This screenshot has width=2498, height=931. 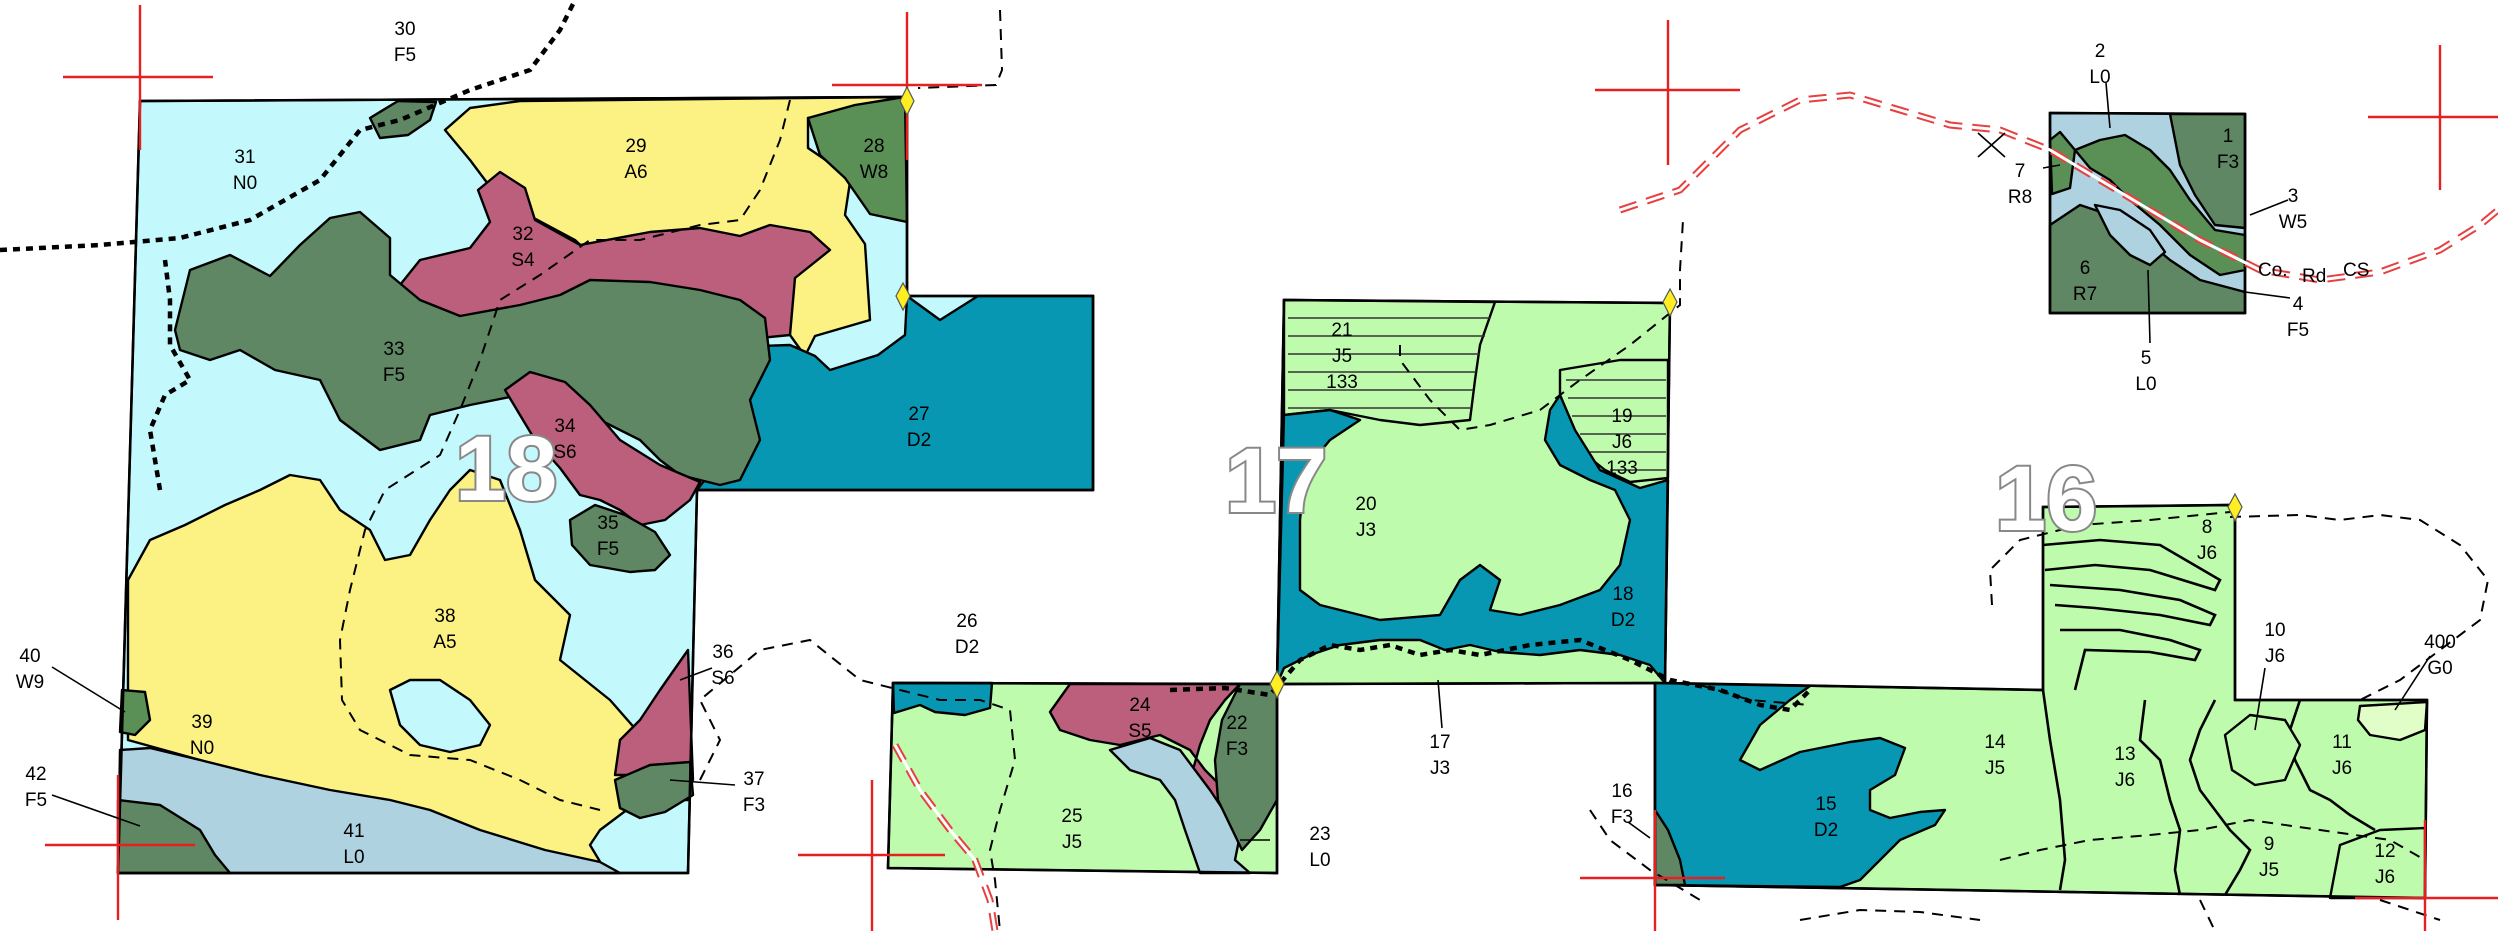 I want to click on section-label-17: 17, so click(x=1276, y=481).